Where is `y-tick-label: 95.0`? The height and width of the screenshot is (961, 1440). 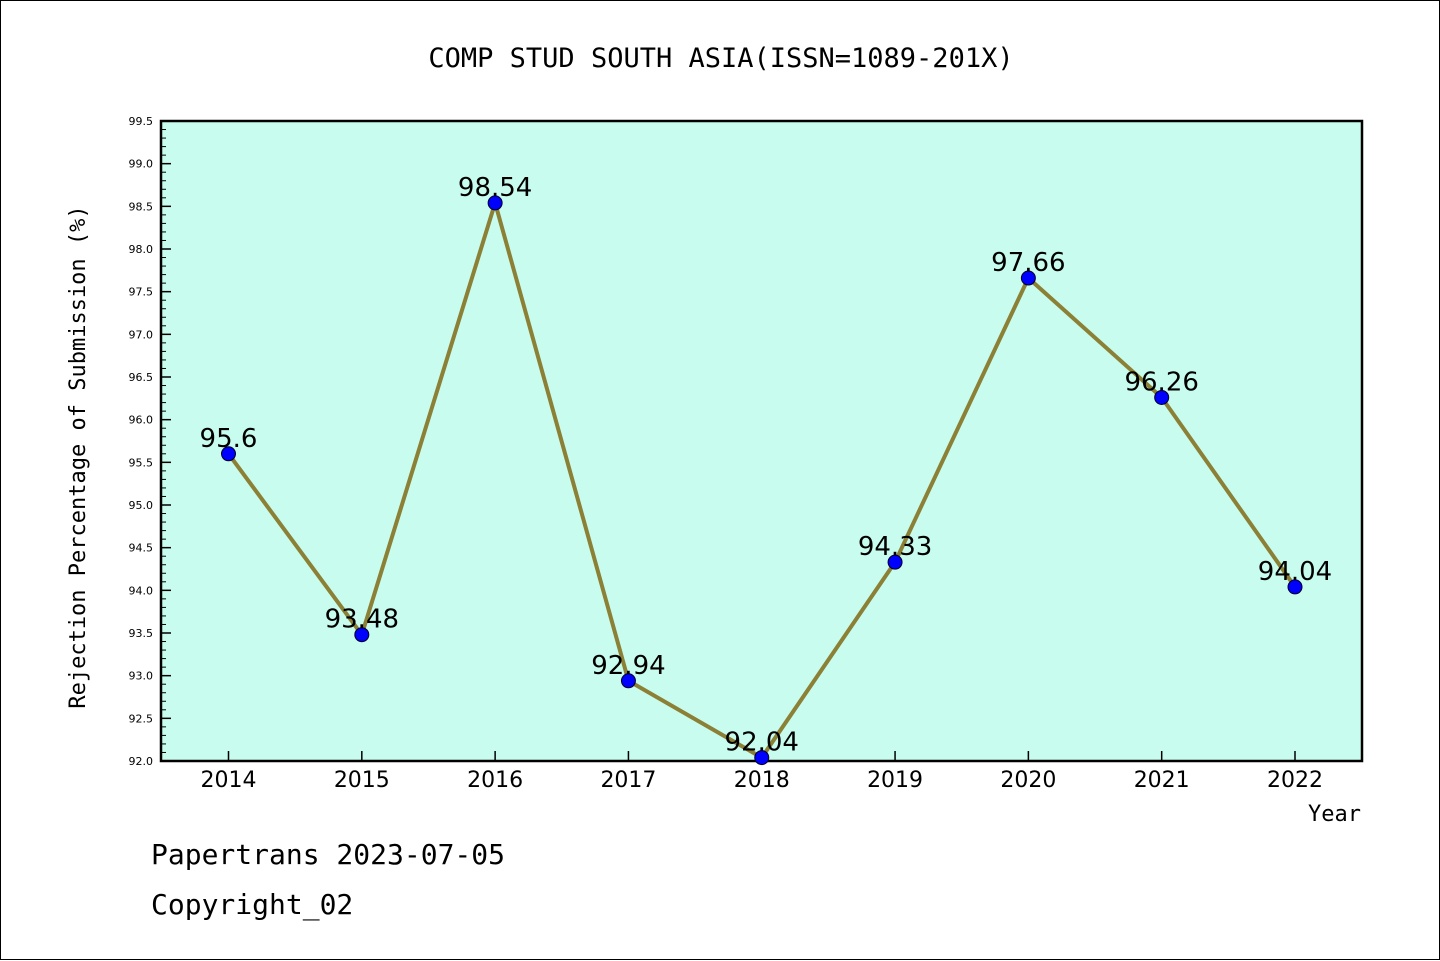
y-tick-label: 95.0 is located at coordinates (141, 505).